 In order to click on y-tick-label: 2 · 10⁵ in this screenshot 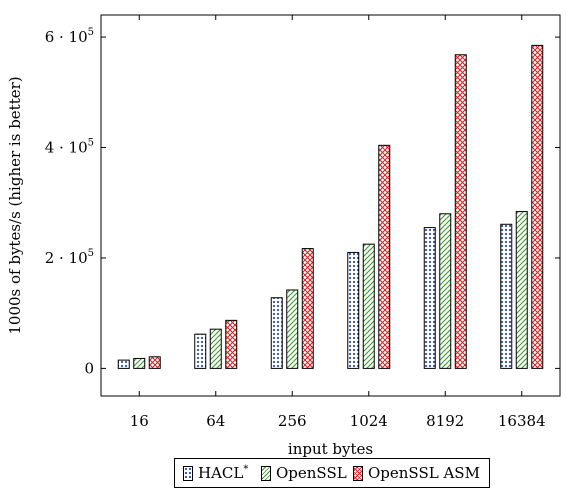, I will do `click(69, 257)`.